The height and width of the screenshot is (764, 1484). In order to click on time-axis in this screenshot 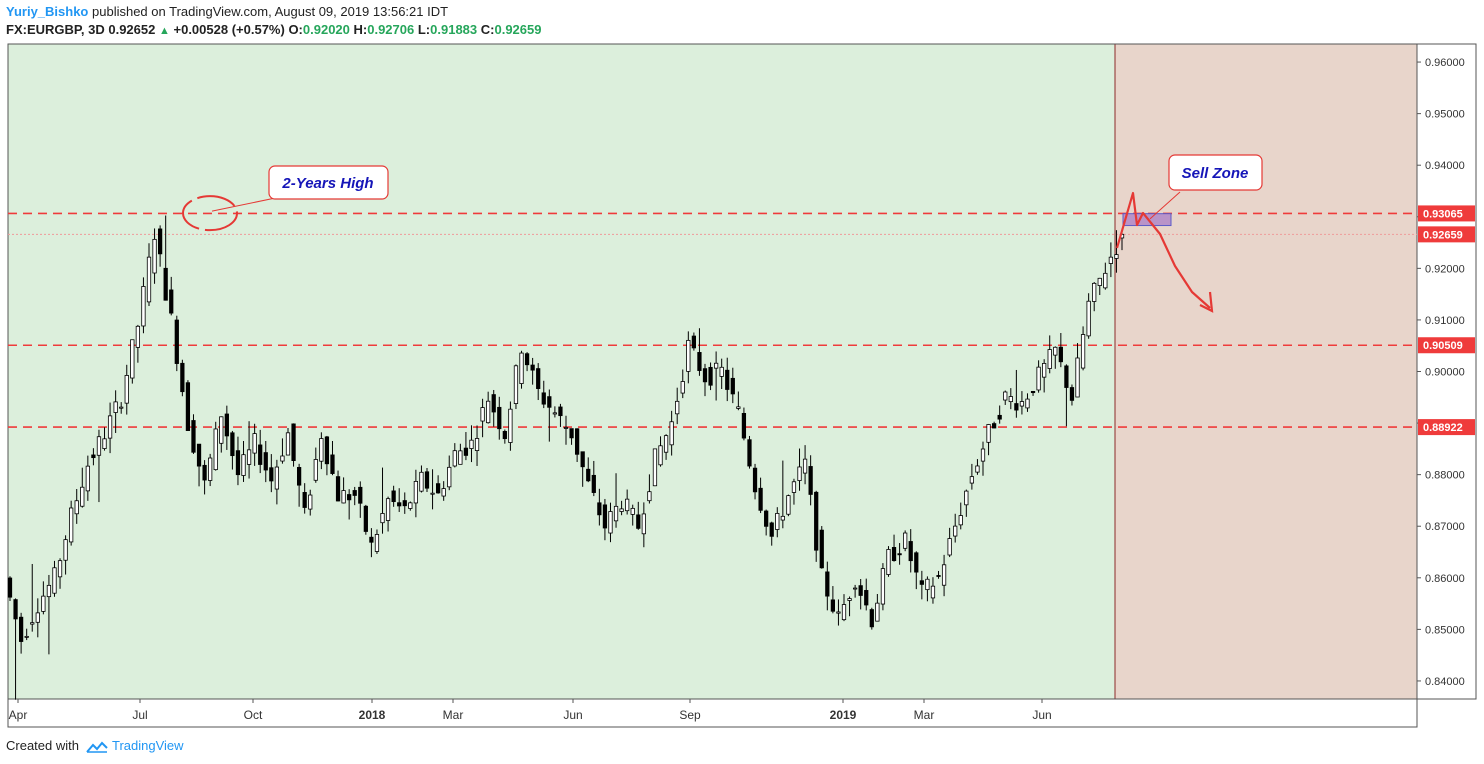, I will do `click(712, 713)`.